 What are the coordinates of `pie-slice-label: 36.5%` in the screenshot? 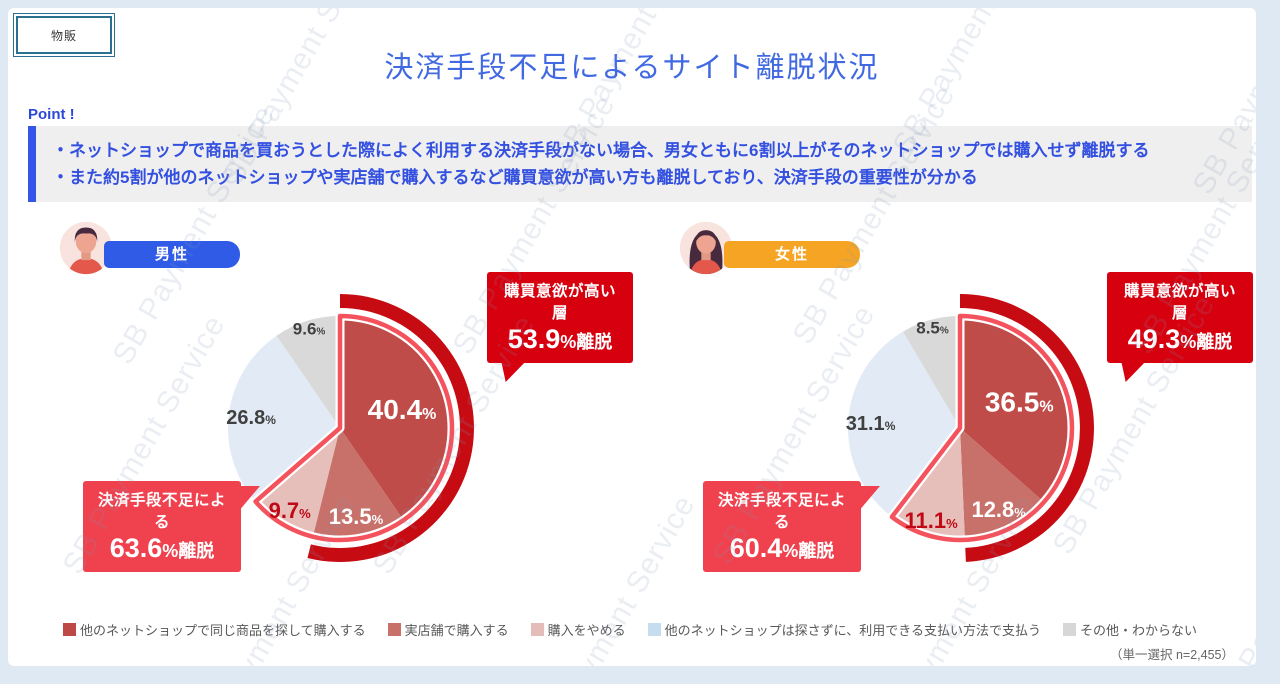 It's located at (1019, 401).